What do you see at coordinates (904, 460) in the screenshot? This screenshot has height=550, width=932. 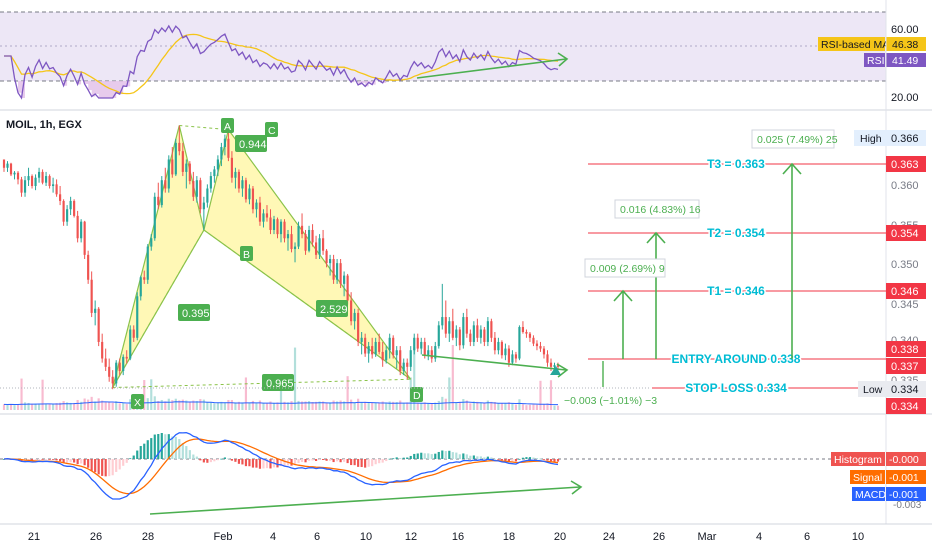 I see `svg-text: -0.000` at bounding box center [904, 460].